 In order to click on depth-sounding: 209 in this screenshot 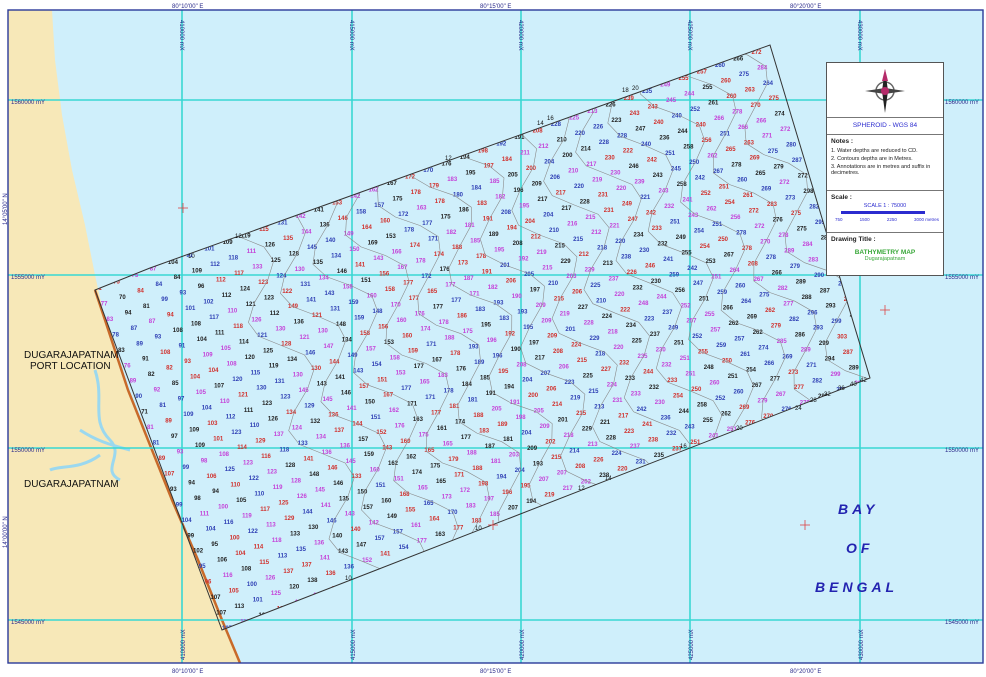, I will do `click(541, 306)`.